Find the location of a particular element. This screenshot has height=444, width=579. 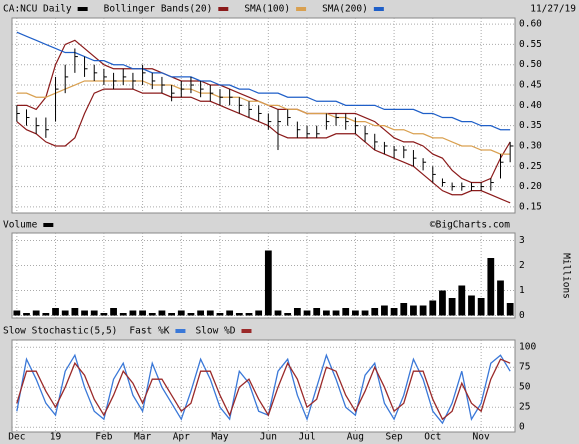

y-tick-label: 0.30 is located at coordinates (530, 145).